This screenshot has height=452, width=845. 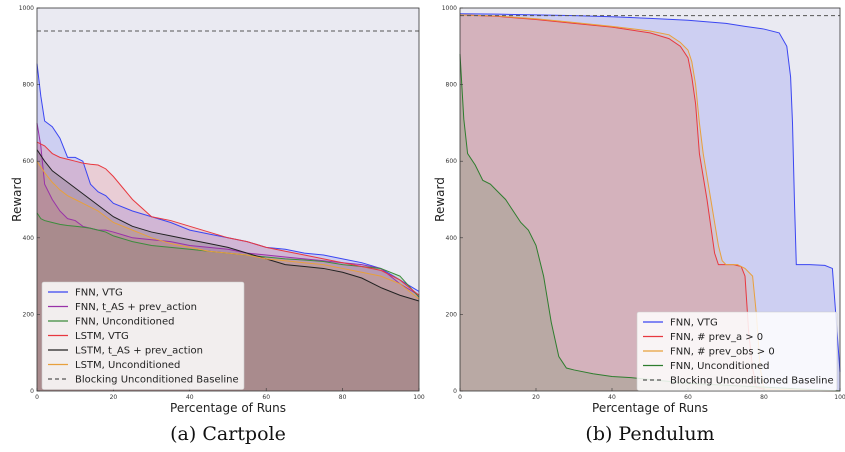 I want to click on legend-entry: LSTM, Unconditioned, so click(x=114, y=365).